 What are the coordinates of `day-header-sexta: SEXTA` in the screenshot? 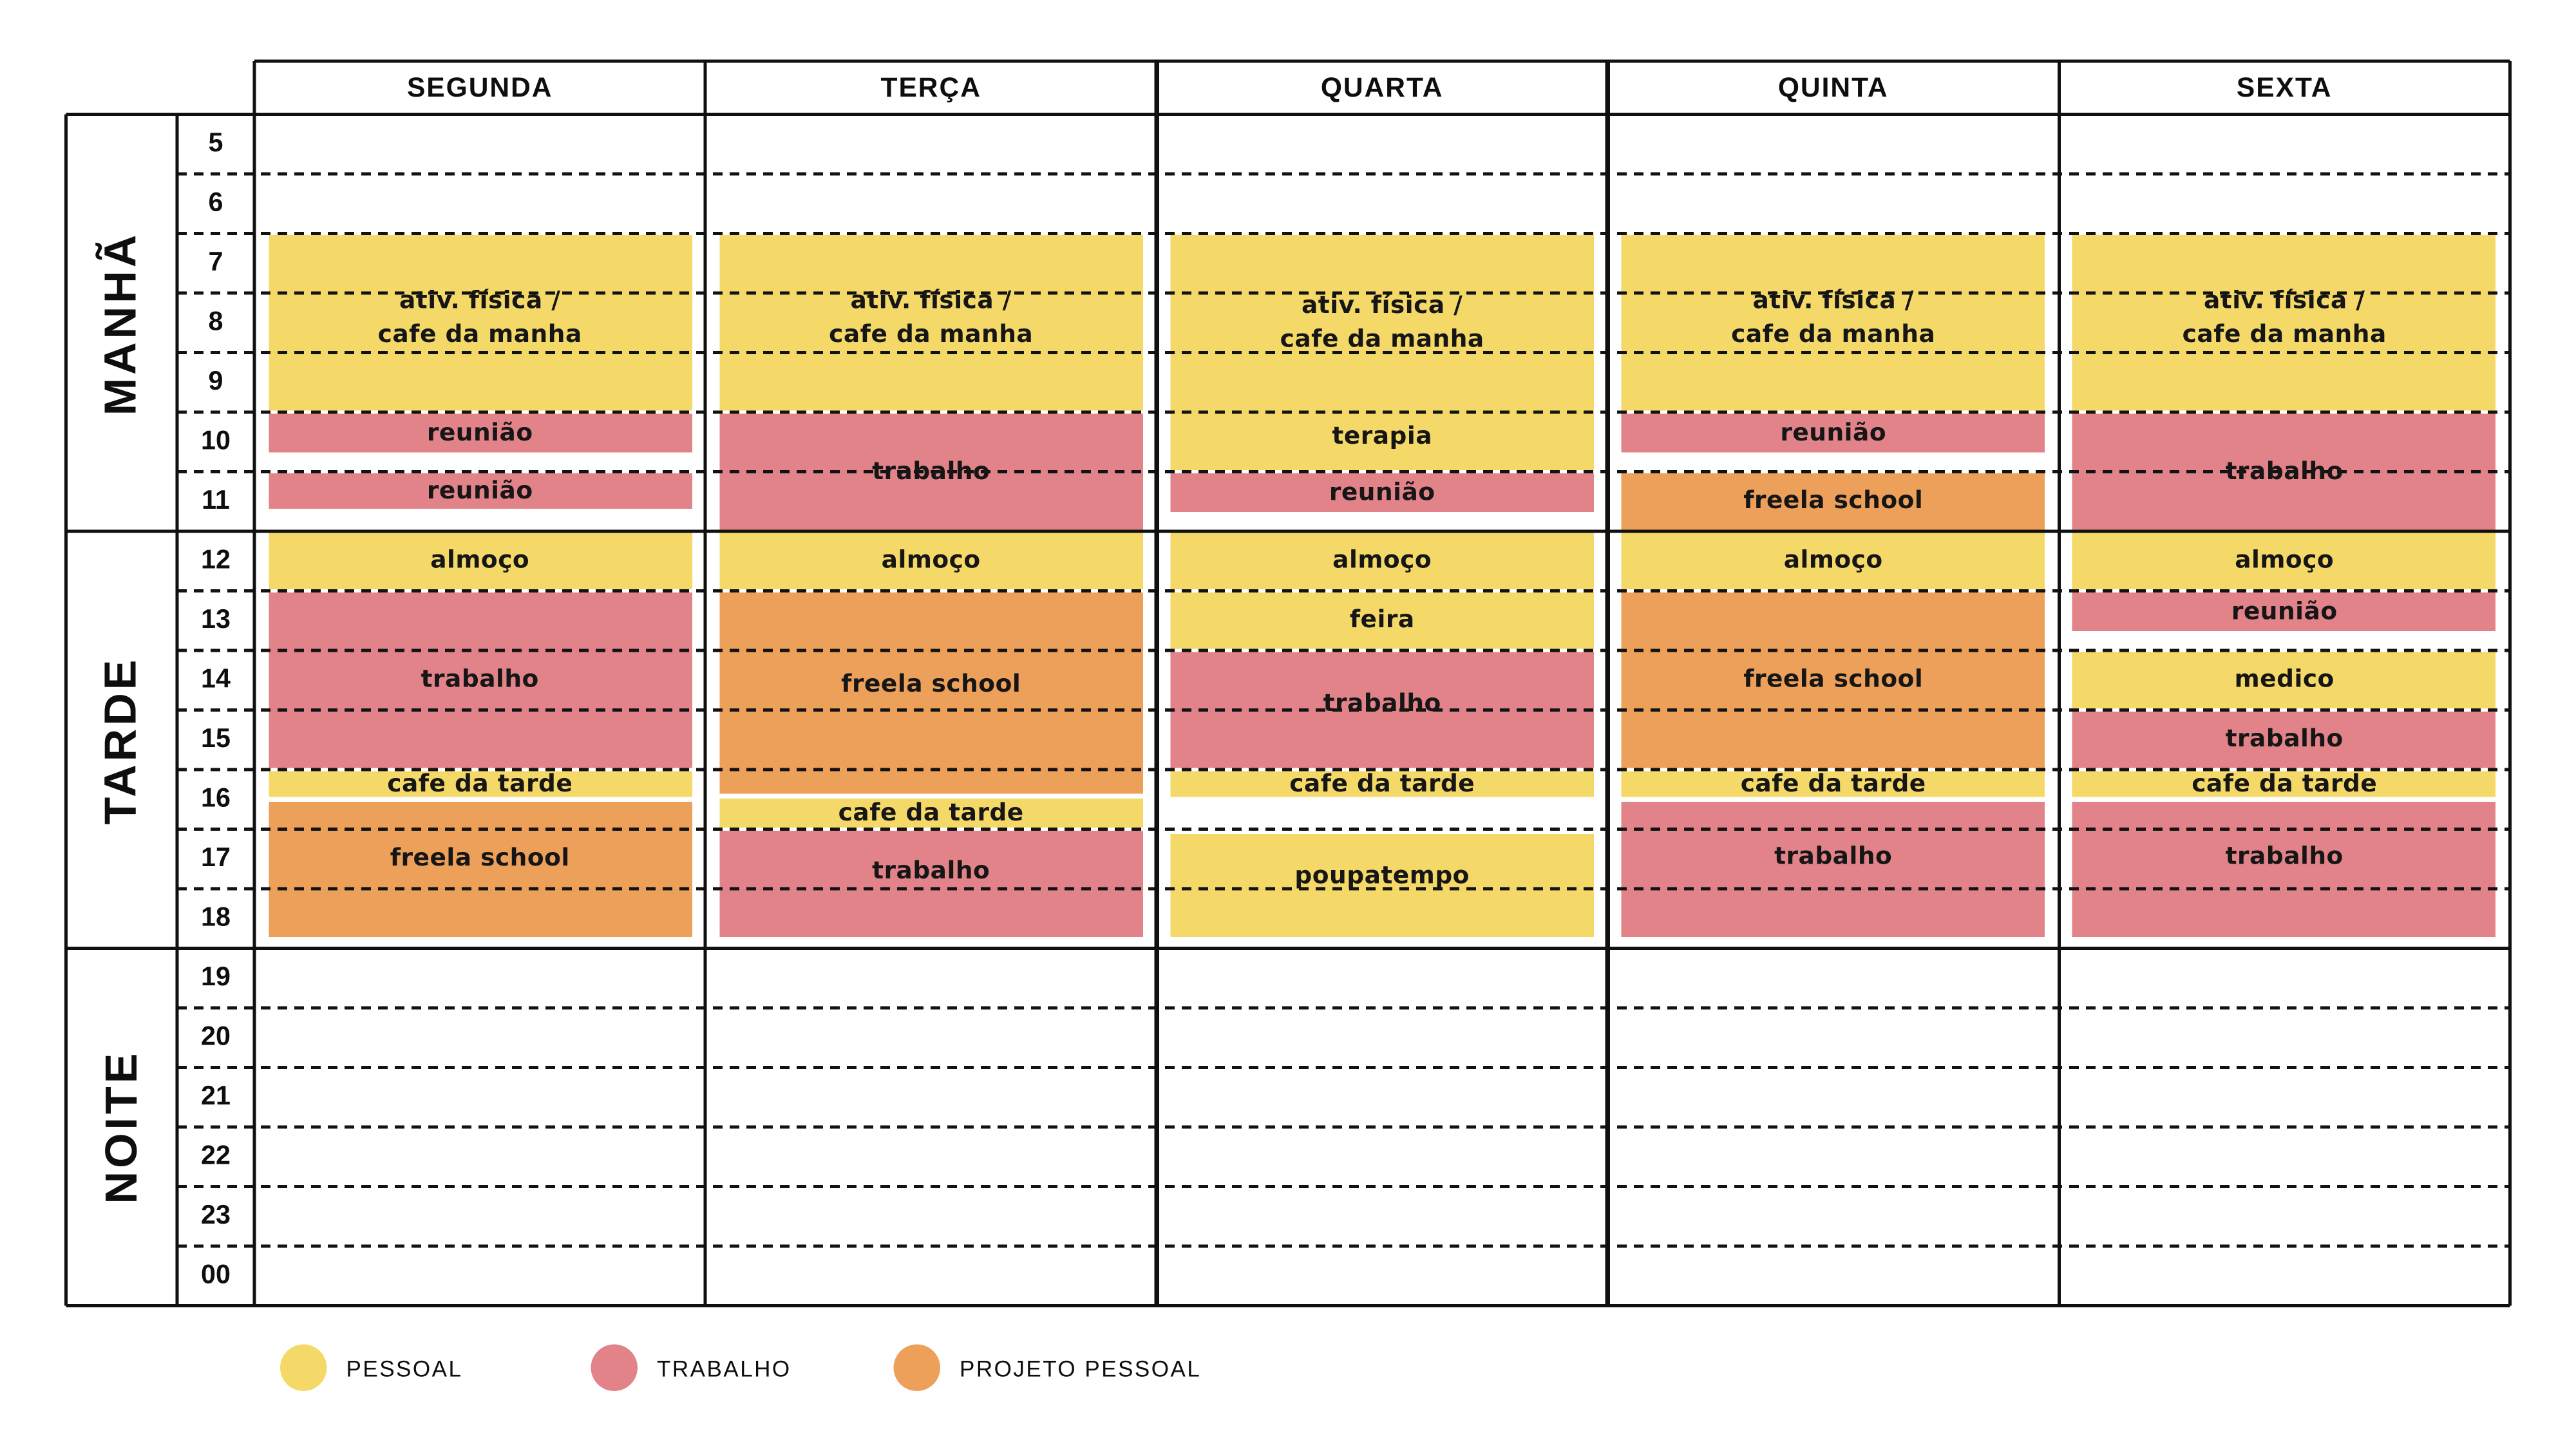 It's located at (2284, 87).